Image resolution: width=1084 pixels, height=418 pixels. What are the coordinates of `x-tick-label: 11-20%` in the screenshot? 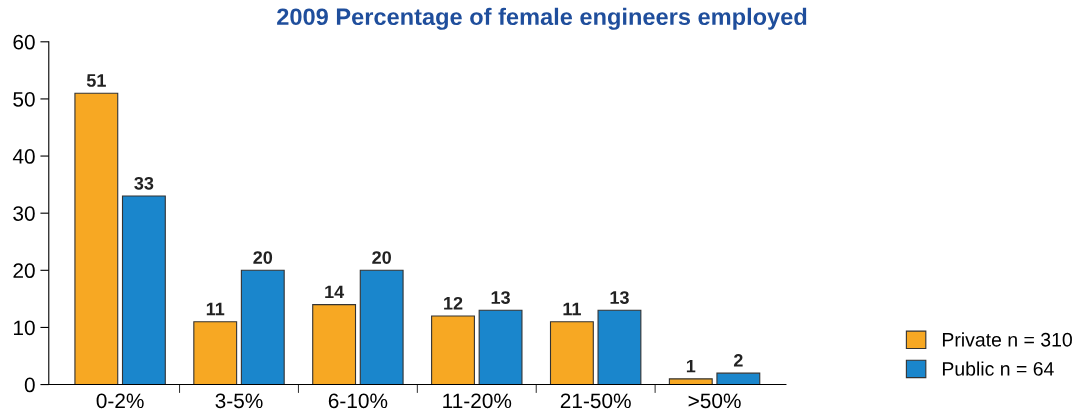 It's located at (477, 401).